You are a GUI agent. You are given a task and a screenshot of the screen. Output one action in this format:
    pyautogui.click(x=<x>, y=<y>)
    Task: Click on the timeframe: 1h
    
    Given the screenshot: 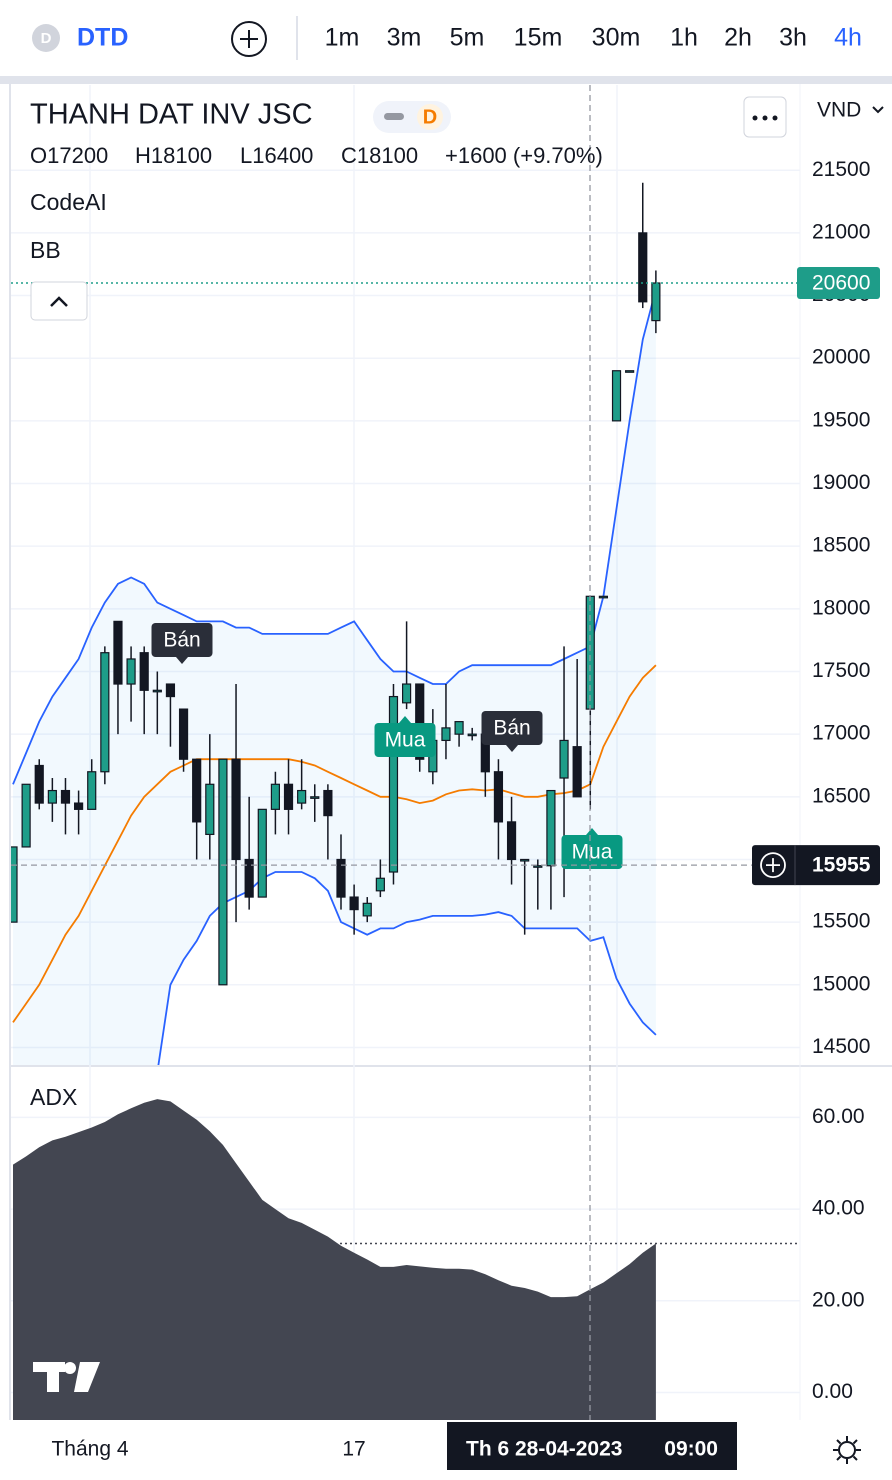 What is the action you would take?
    pyautogui.click(x=684, y=38)
    